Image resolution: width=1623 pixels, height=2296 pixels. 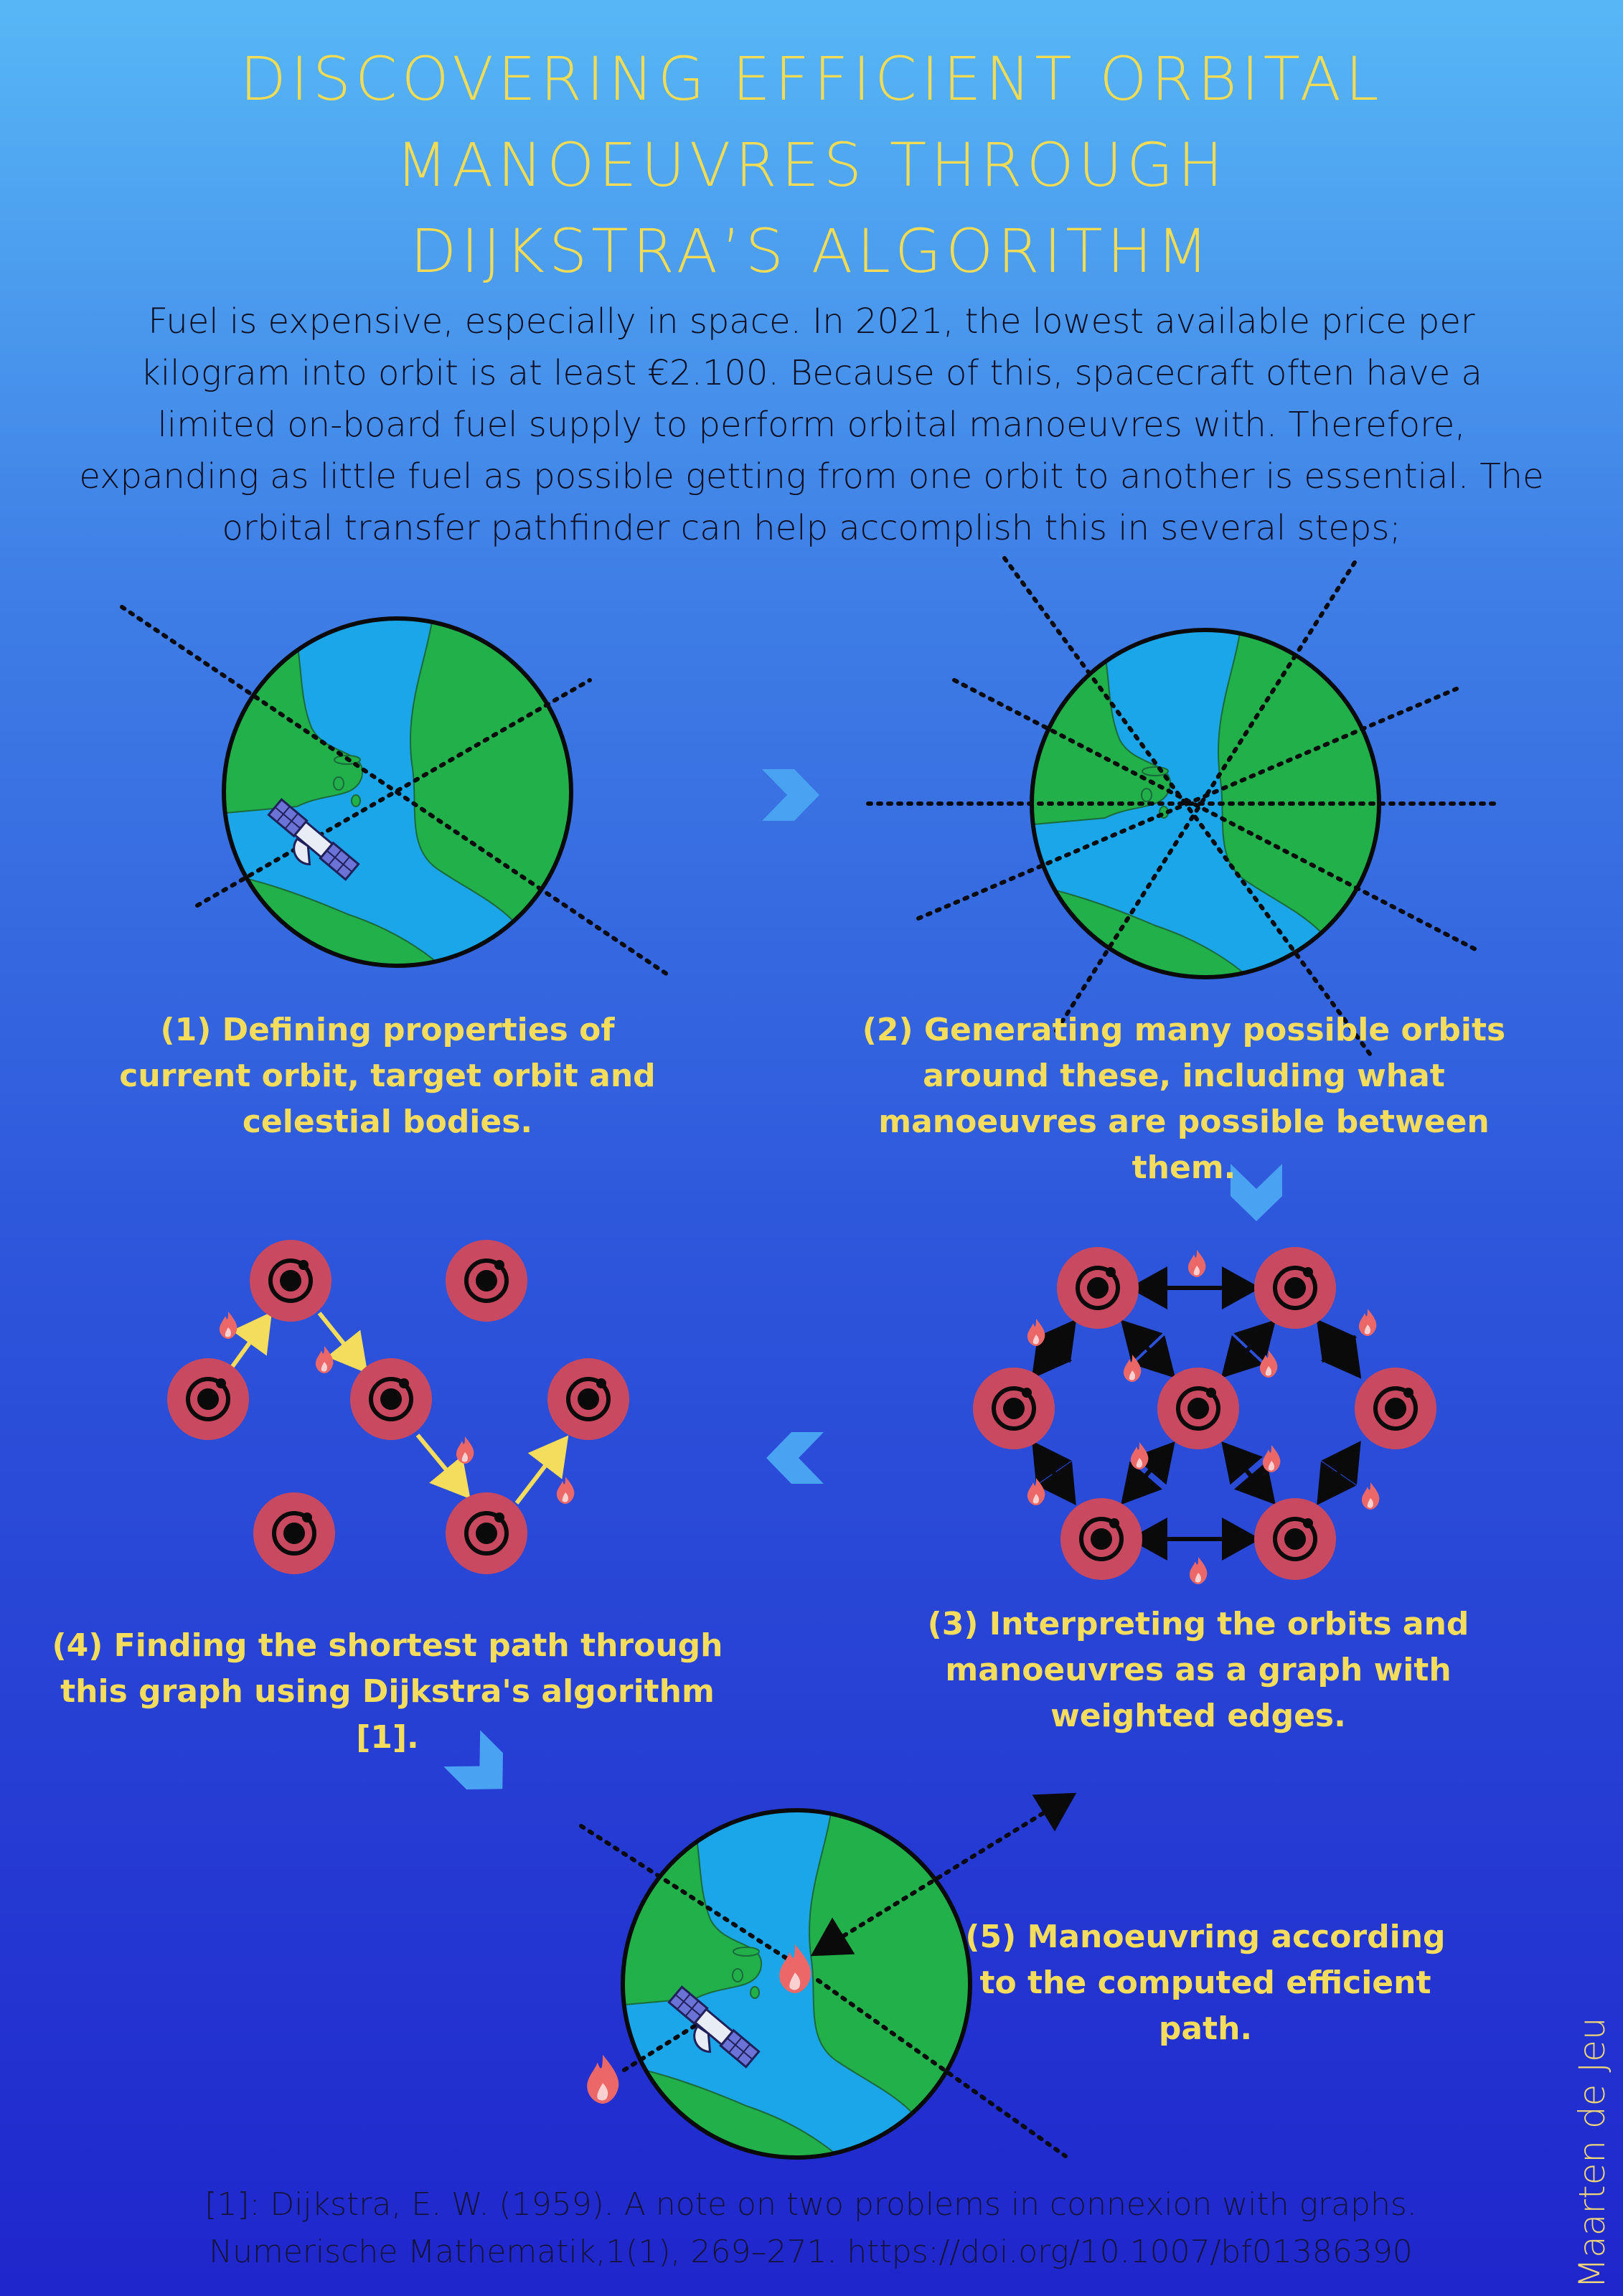 I want to click on title-line-2: MANOEUVRES THROUGH, so click(x=812, y=165).